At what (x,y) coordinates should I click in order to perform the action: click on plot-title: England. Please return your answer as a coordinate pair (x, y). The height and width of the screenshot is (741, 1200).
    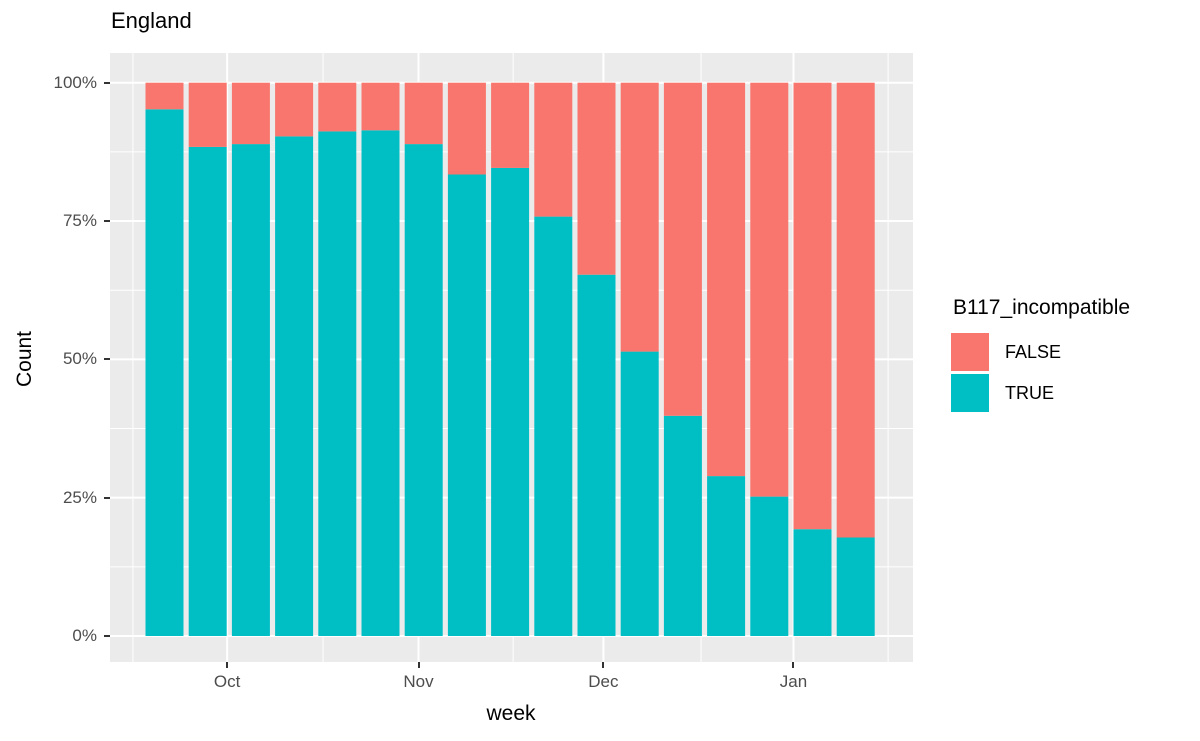
    Looking at the image, I should click on (151, 20).